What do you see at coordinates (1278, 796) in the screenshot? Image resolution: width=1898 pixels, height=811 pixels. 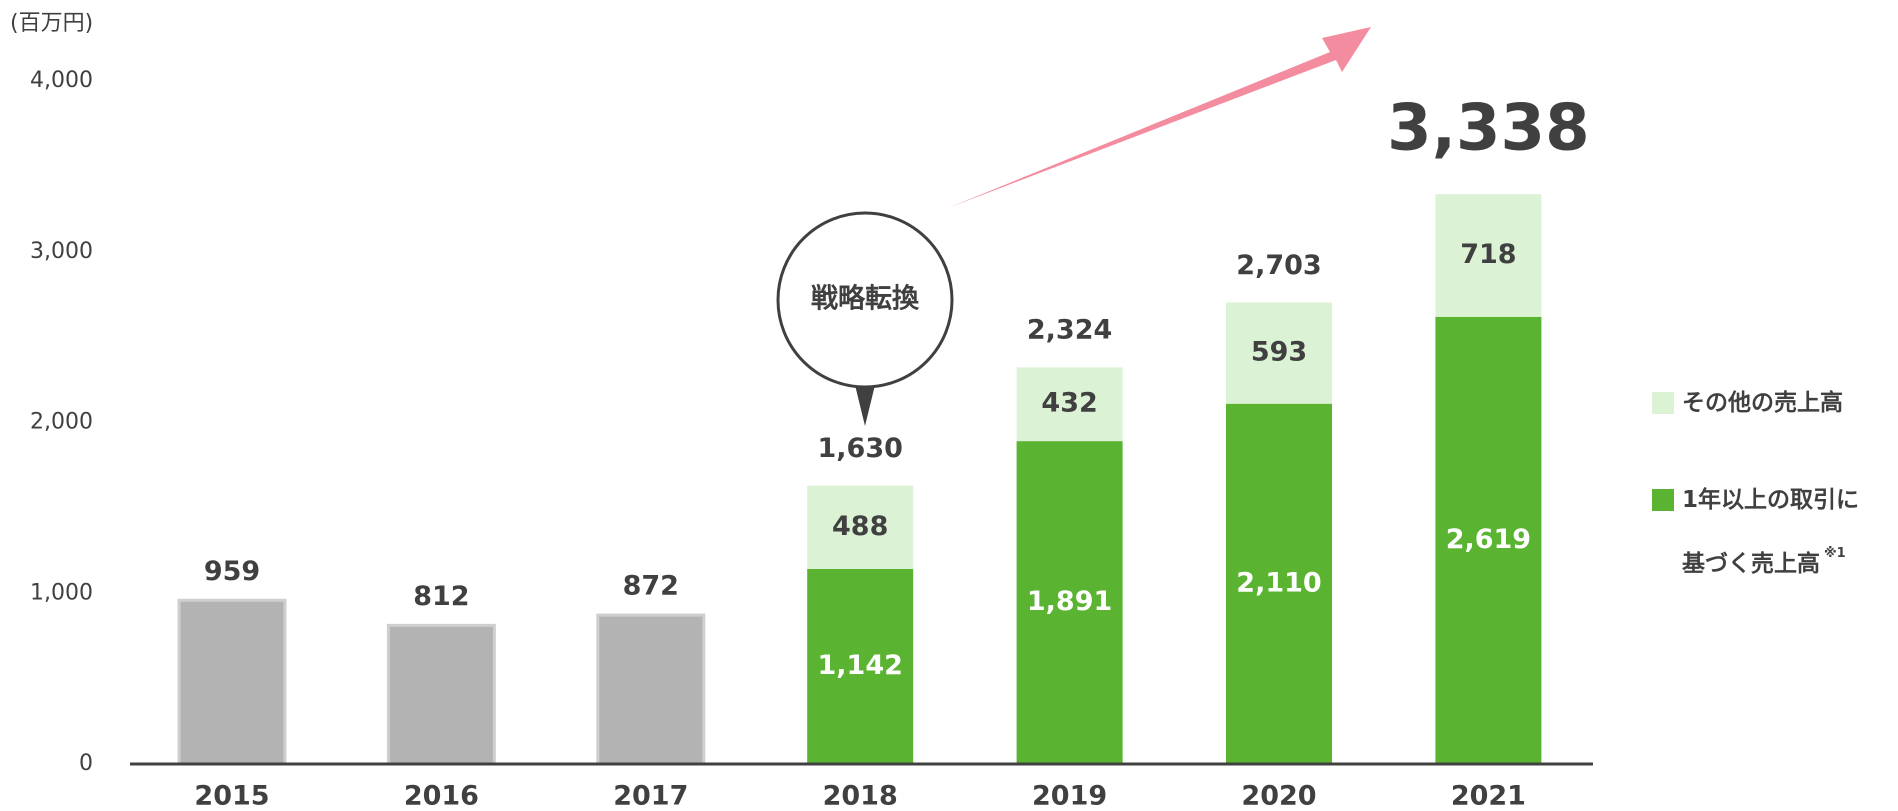 I see `x-tick-label: 2020` at bounding box center [1278, 796].